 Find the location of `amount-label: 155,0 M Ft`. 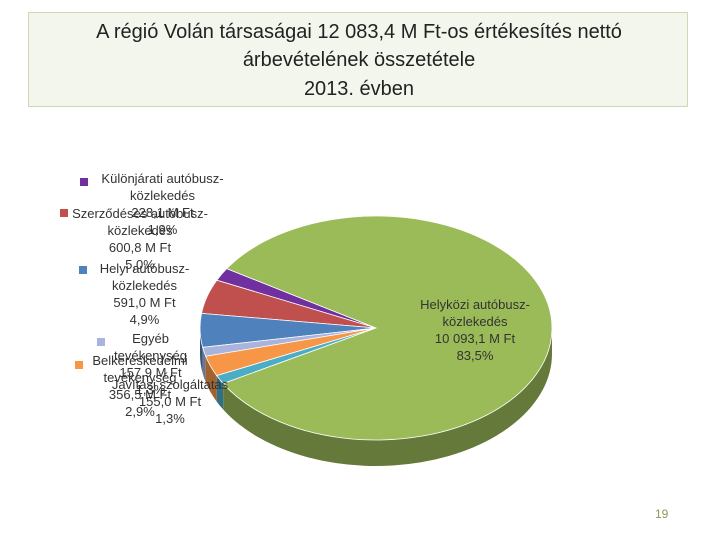

amount-label: 155,0 M Ft is located at coordinates (170, 401).